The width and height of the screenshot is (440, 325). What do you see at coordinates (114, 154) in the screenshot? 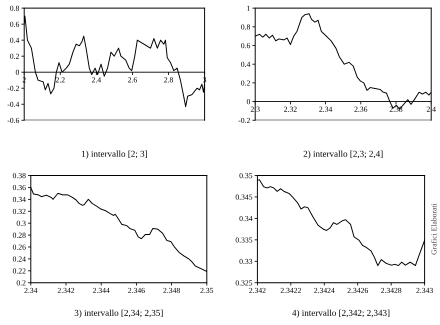
I see `text: 1) intervallo [2; 3]` at bounding box center [114, 154].